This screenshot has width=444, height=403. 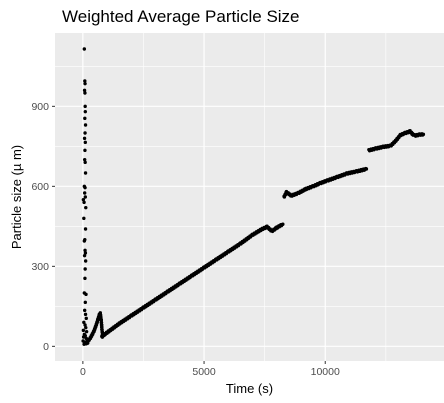 What do you see at coordinates (249, 388) in the screenshot?
I see `x-axis-label: Time (s)` at bounding box center [249, 388].